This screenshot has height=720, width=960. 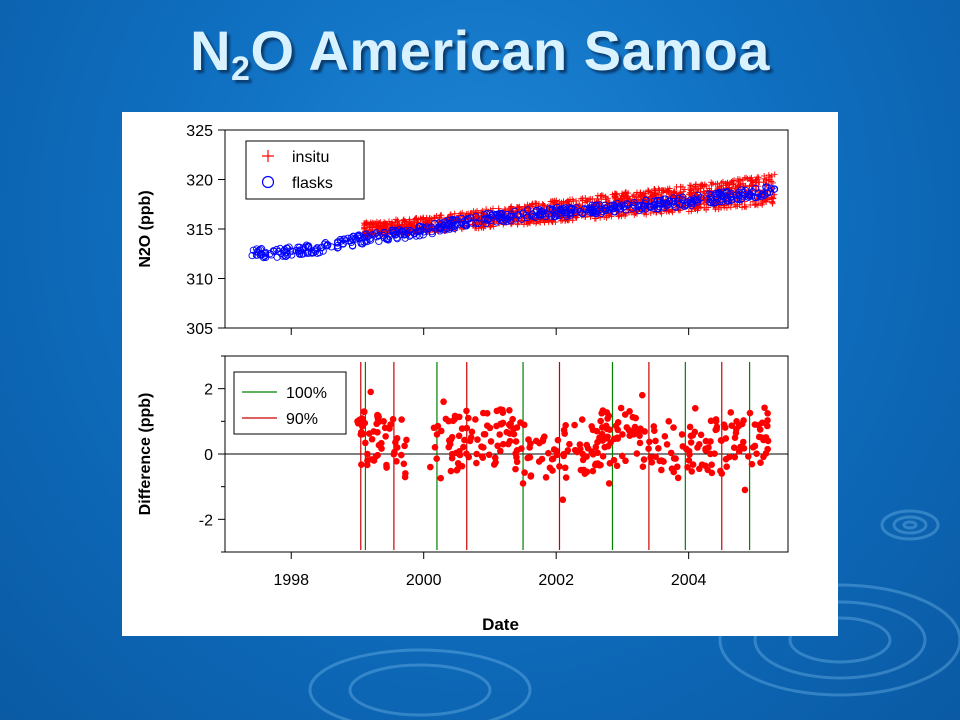 I want to click on bottom-legend: 100% 90%, so click(x=290, y=403).